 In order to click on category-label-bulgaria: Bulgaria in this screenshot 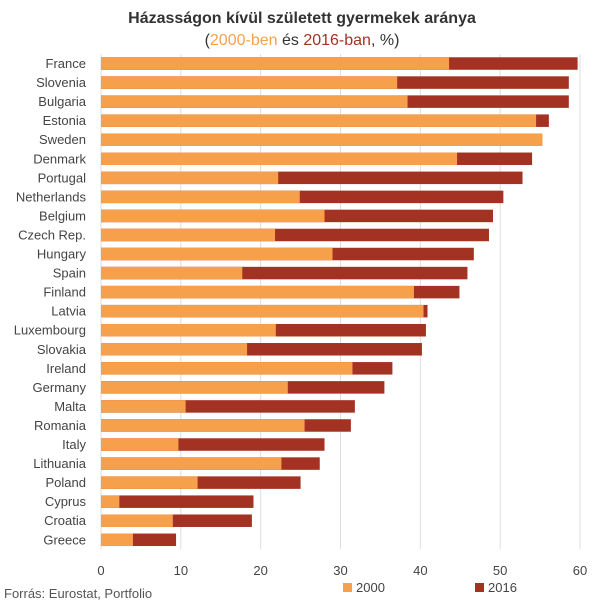, I will do `click(62, 101)`.